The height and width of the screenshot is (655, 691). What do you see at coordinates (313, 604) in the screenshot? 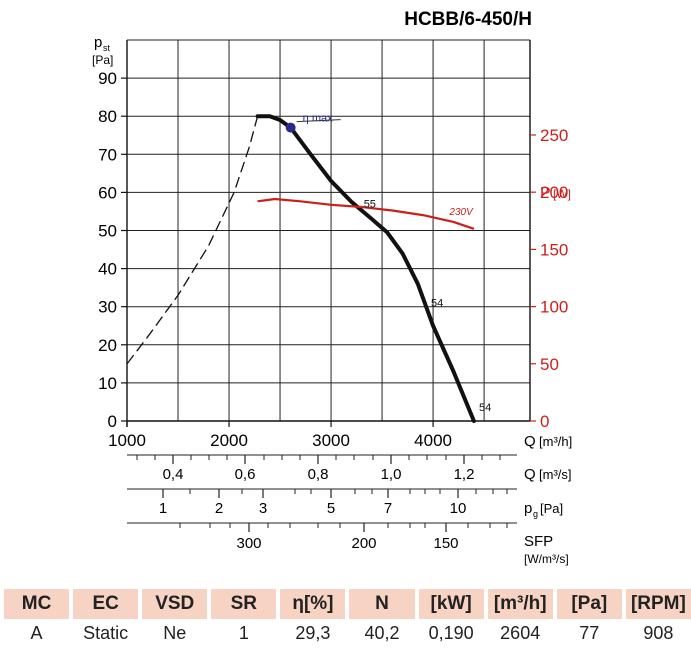
I see `table-header-cell: η[%]` at bounding box center [313, 604].